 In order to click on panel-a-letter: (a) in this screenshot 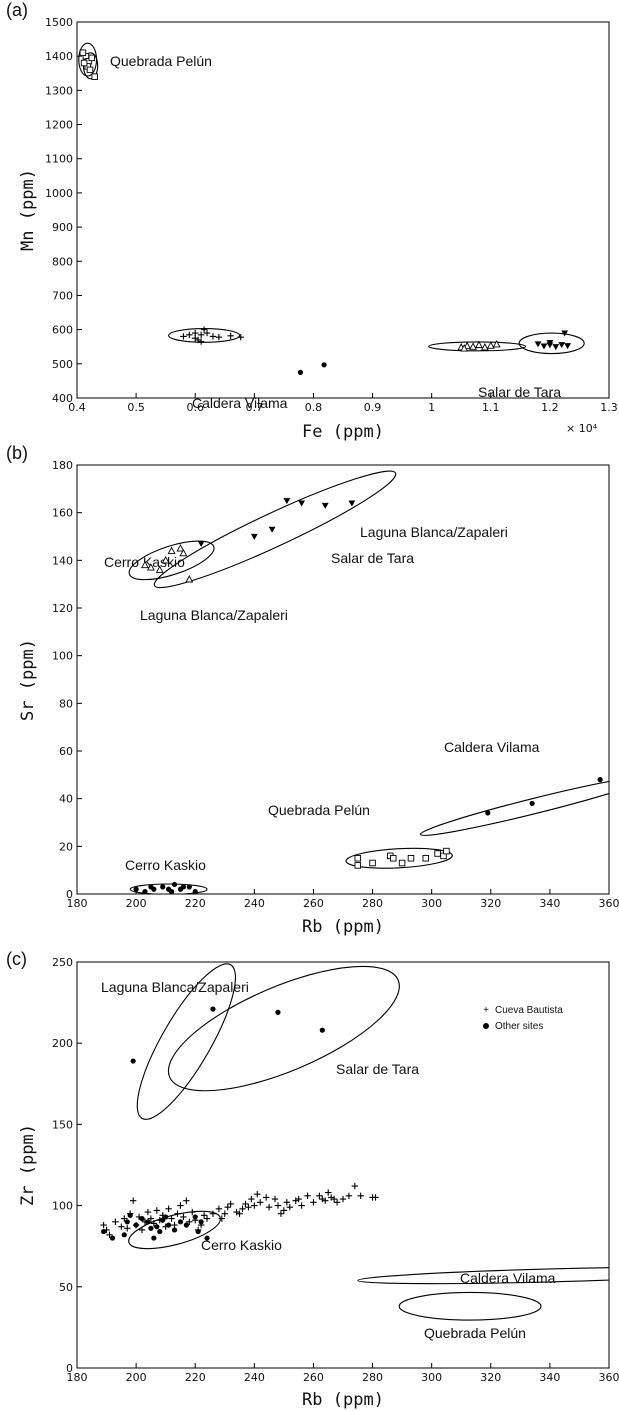, I will do `click(17, 10)`.